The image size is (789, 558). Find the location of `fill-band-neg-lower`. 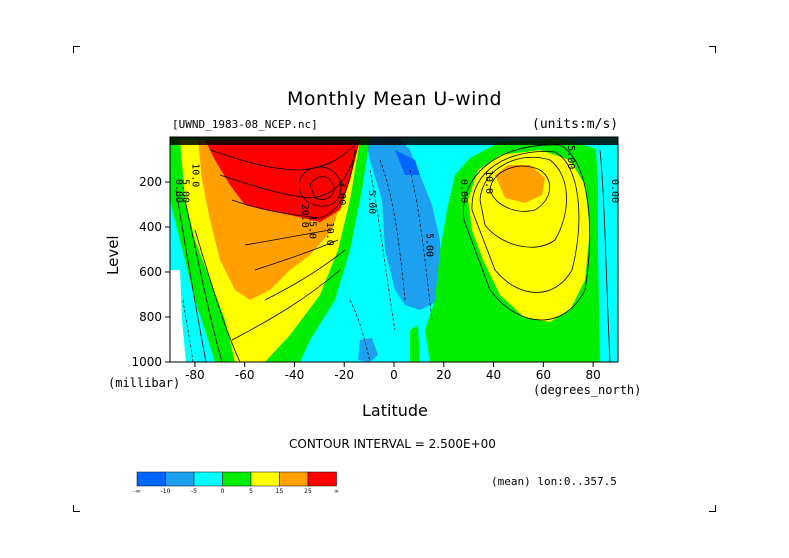

fill-band-neg-lower is located at coordinates (368, 350).